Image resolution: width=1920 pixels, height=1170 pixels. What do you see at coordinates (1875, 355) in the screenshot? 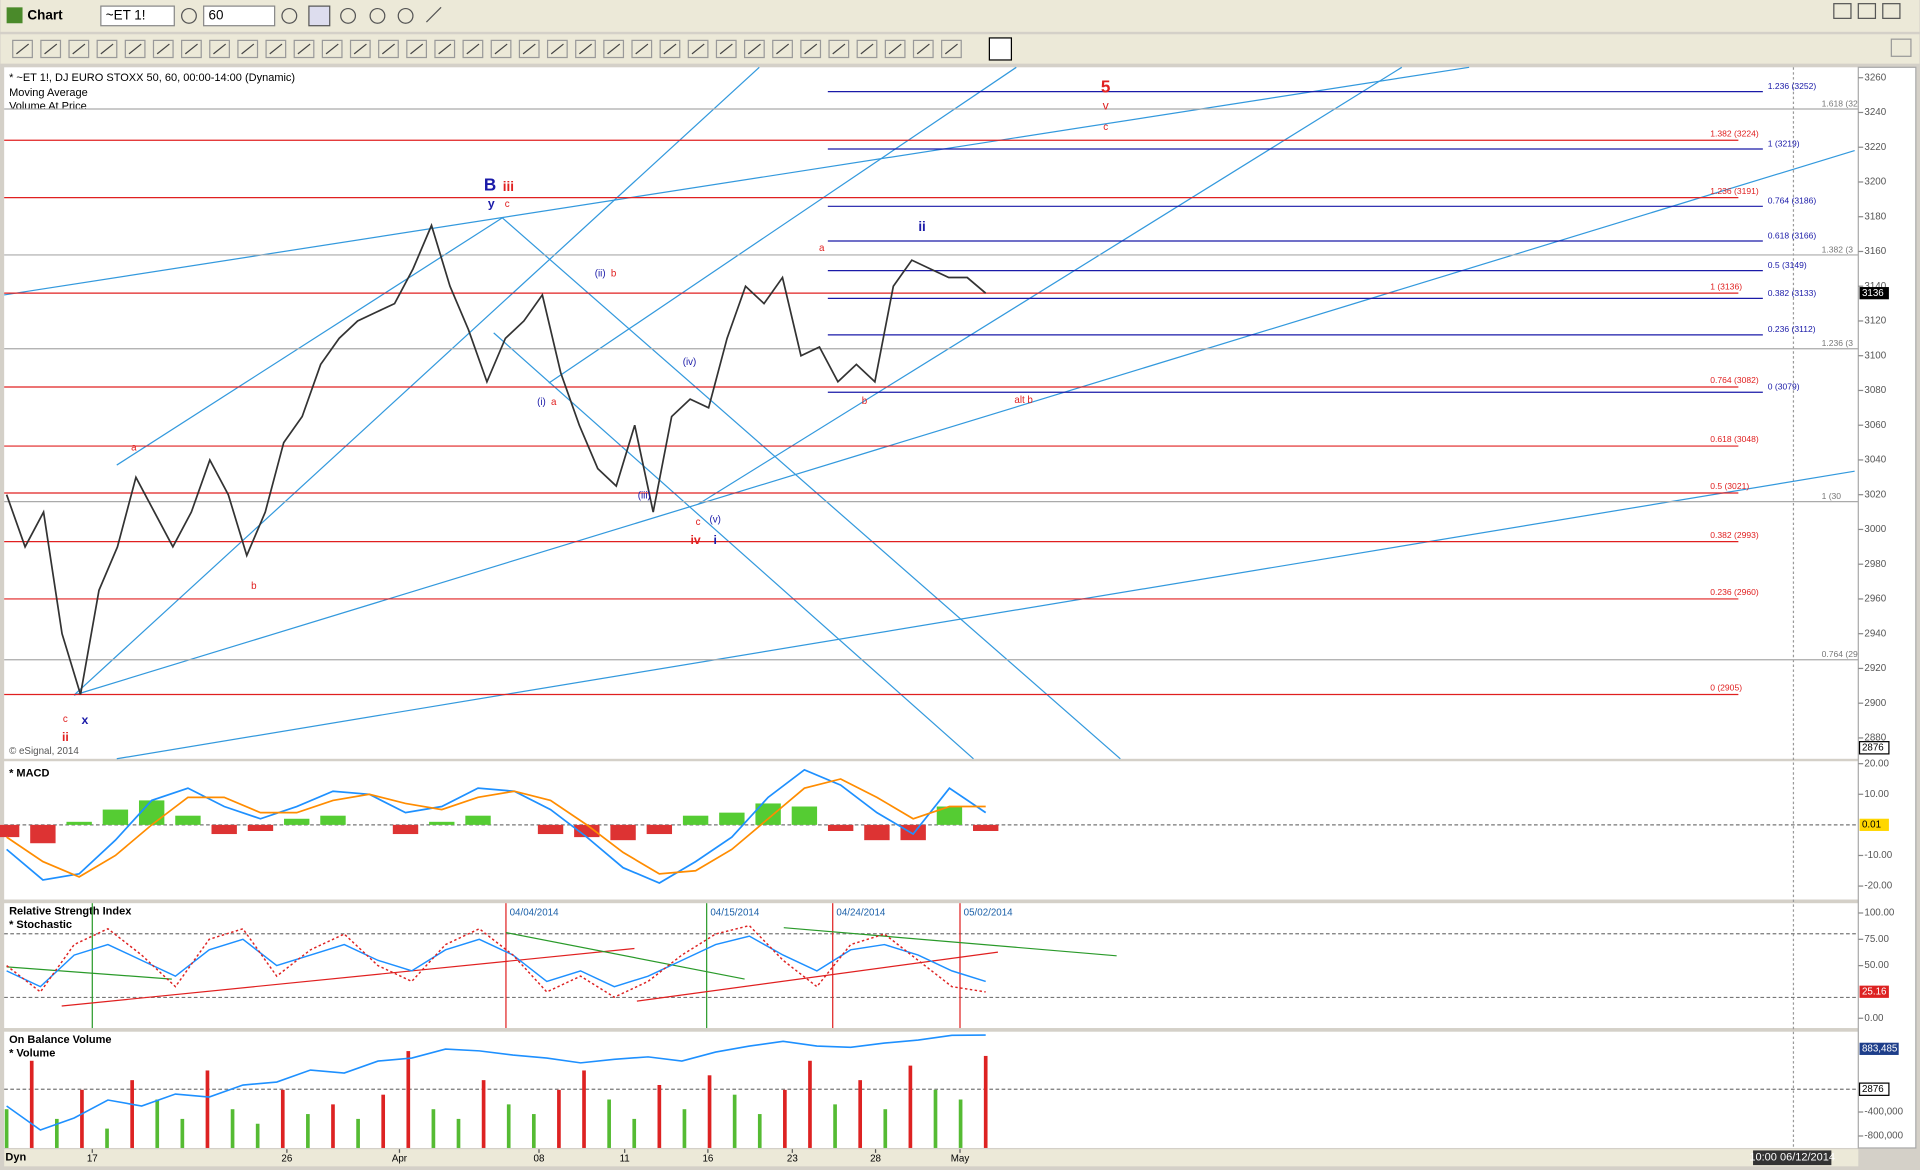
I see `y-tick-label: 3100` at bounding box center [1875, 355].